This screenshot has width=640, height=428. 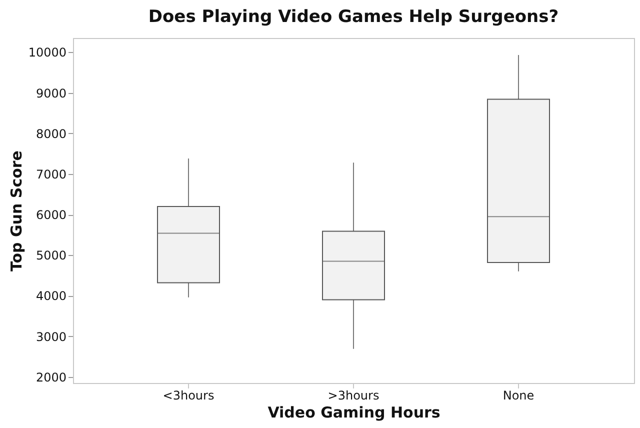 I want to click on y-axis-title: Top Gun Score, so click(x=16, y=211).